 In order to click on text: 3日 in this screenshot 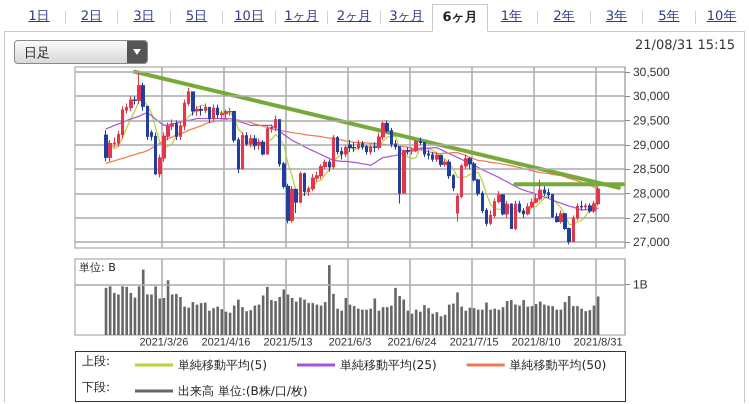, I will do `click(144, 17)`.